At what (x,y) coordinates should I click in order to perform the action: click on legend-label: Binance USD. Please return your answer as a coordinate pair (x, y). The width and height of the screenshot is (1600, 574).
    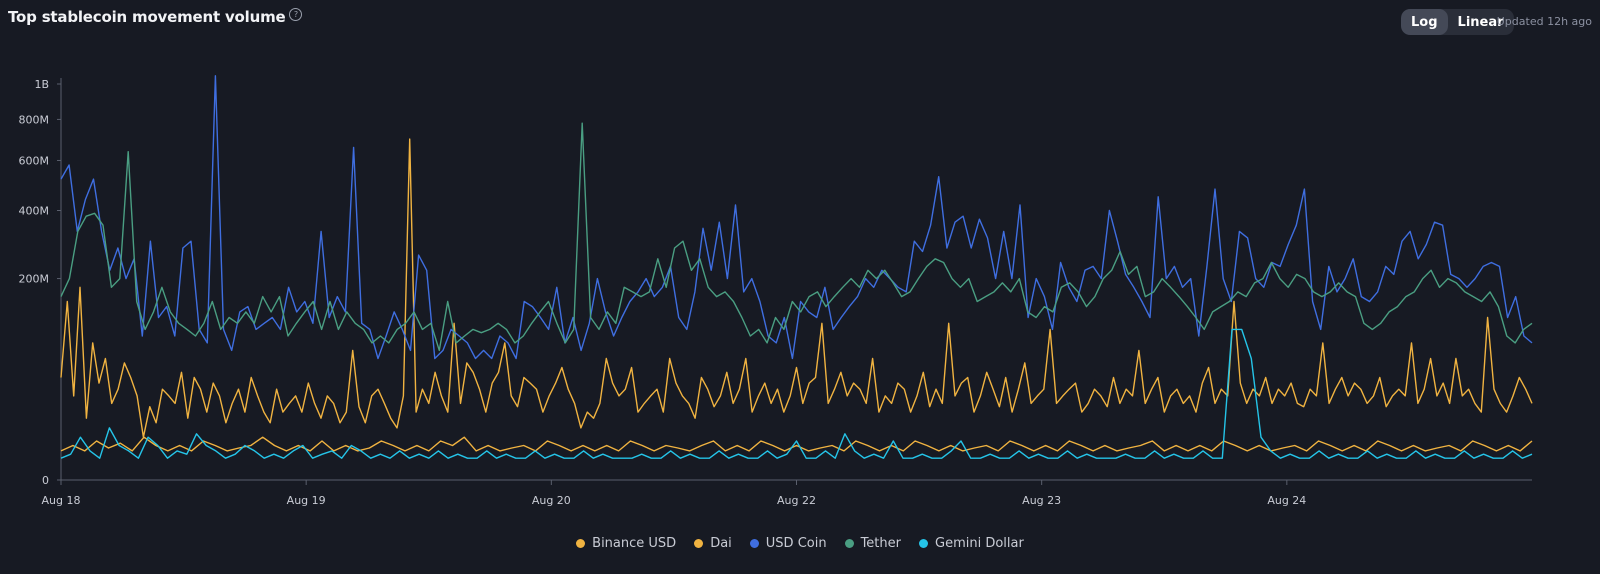
    Looking at the image, I should click on (634, 543).